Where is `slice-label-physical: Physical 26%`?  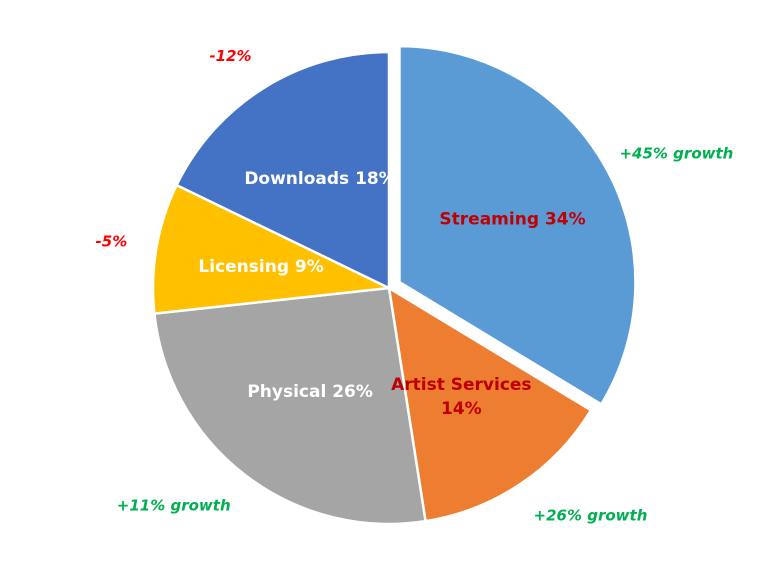
slice-label-physical: Physical 26% is located at coordinates (310, 392).